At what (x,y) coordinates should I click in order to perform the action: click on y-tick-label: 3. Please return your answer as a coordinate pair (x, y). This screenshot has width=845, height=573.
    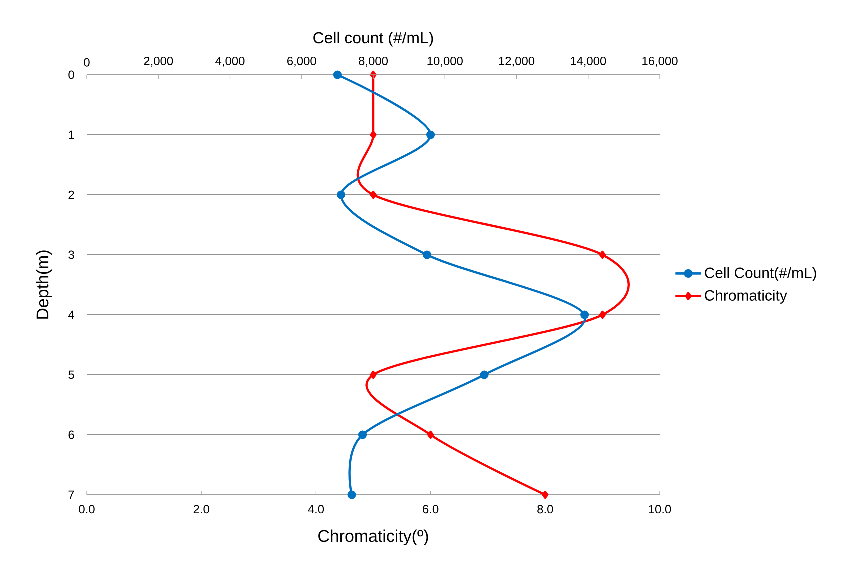
    Looking at the image, I should click on (71, 255).